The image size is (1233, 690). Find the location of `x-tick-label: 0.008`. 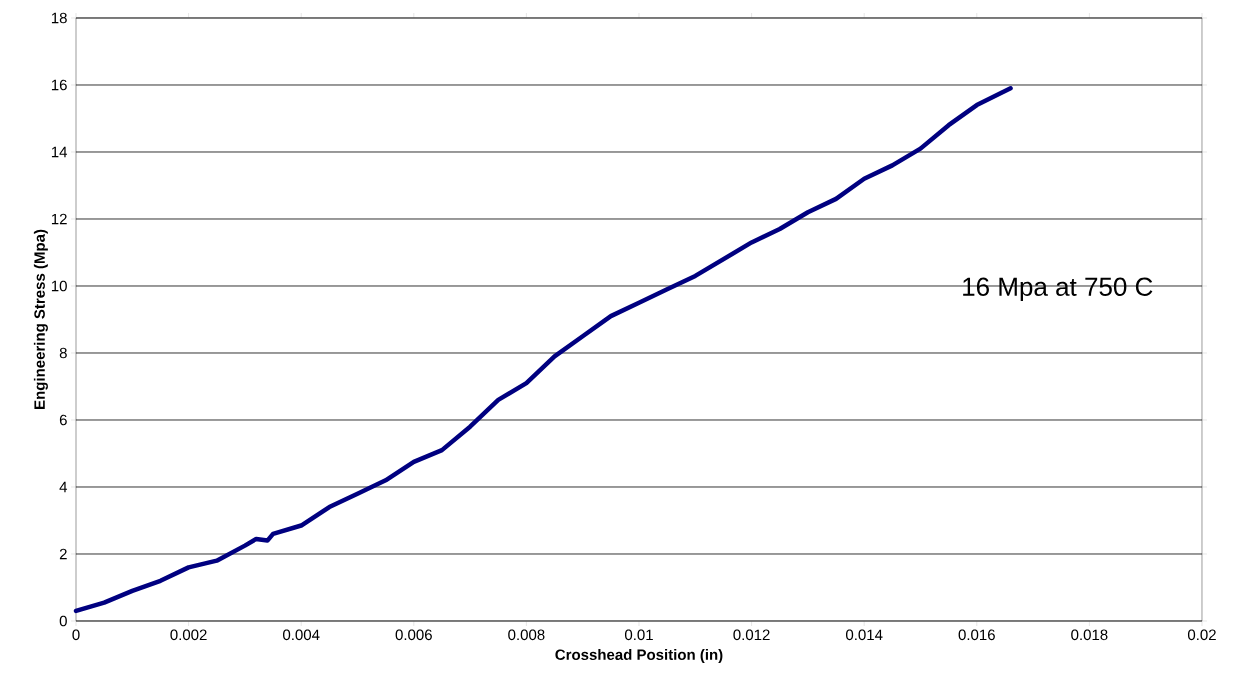

x-tick-label: 0.008 is located at coordinates (526, 635).